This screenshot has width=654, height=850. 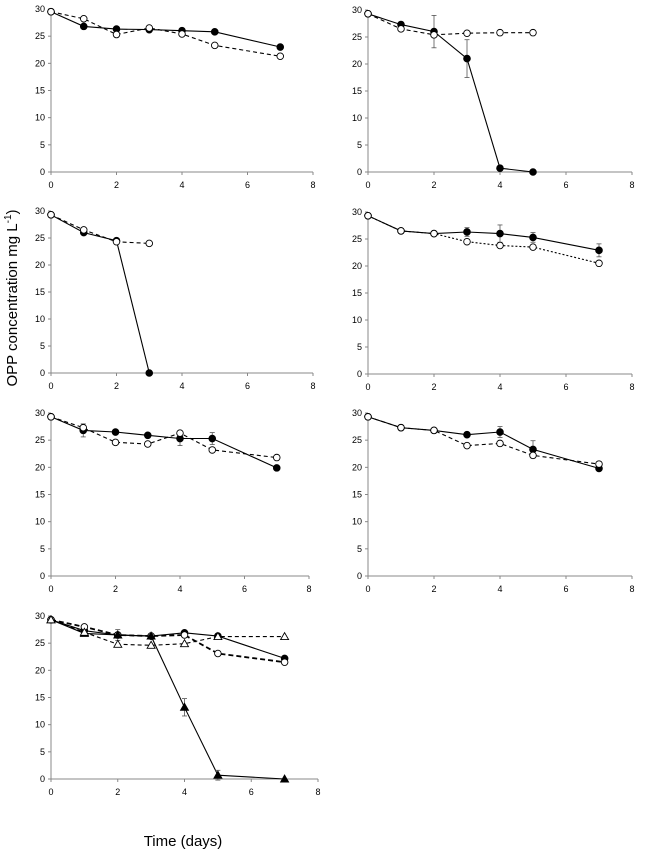 I want to click on y-axis-title-main: OPP concentration mg L, so click(x=12, y=304).